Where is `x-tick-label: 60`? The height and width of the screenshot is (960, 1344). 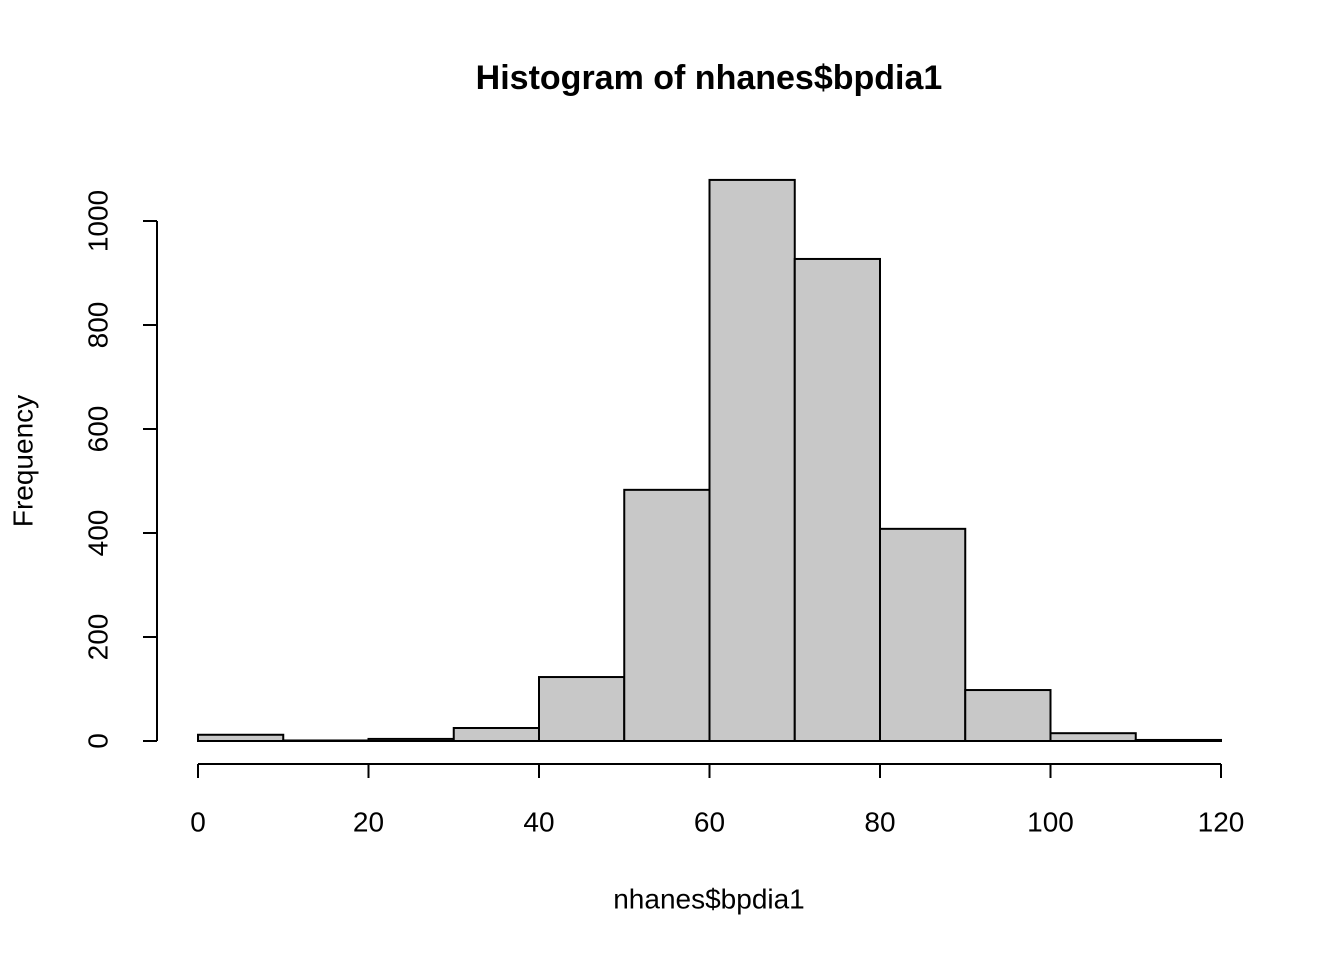
x-tick-label: 60 is located at coordinates (709, 821).